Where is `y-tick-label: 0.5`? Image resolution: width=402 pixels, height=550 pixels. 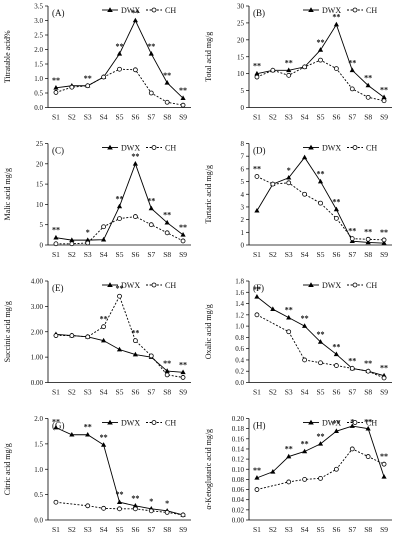
y-tick-label: 0.5 is located at coordinates (38, 94).